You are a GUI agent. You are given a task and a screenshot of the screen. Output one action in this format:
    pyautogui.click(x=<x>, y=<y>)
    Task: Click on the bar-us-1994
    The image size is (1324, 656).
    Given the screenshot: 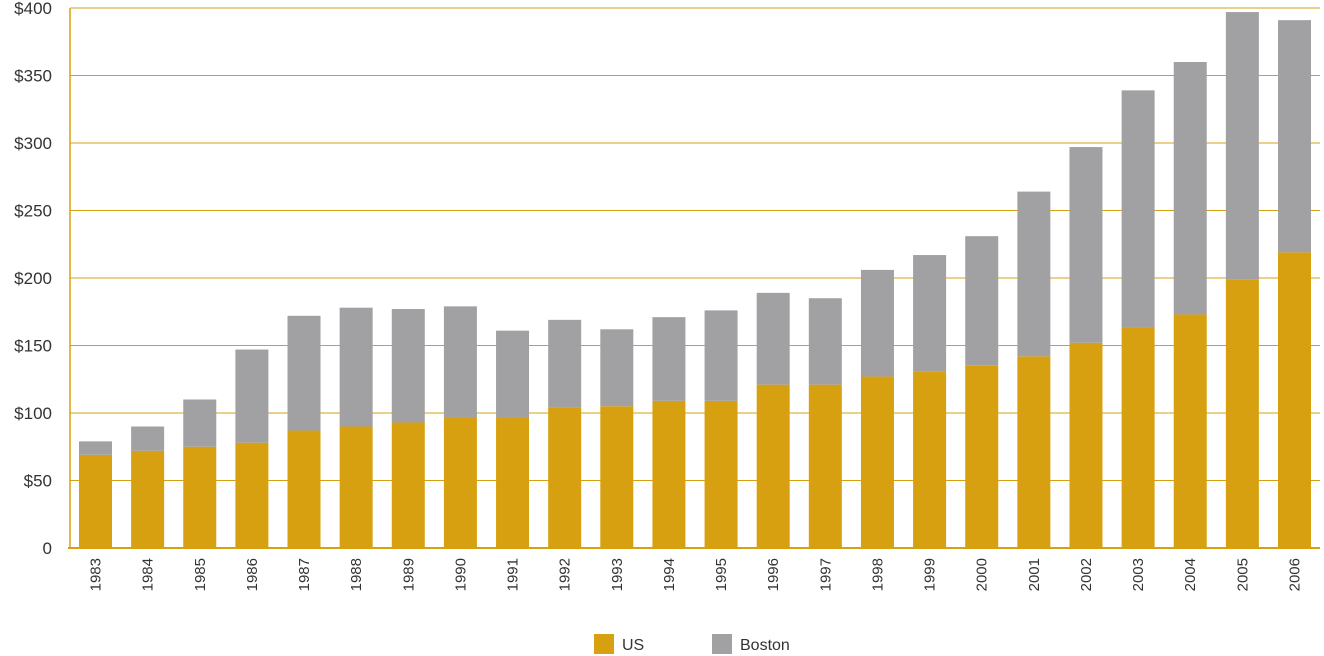 What is the action you would take?
    pyautogui.click(x=669, y=474)
    